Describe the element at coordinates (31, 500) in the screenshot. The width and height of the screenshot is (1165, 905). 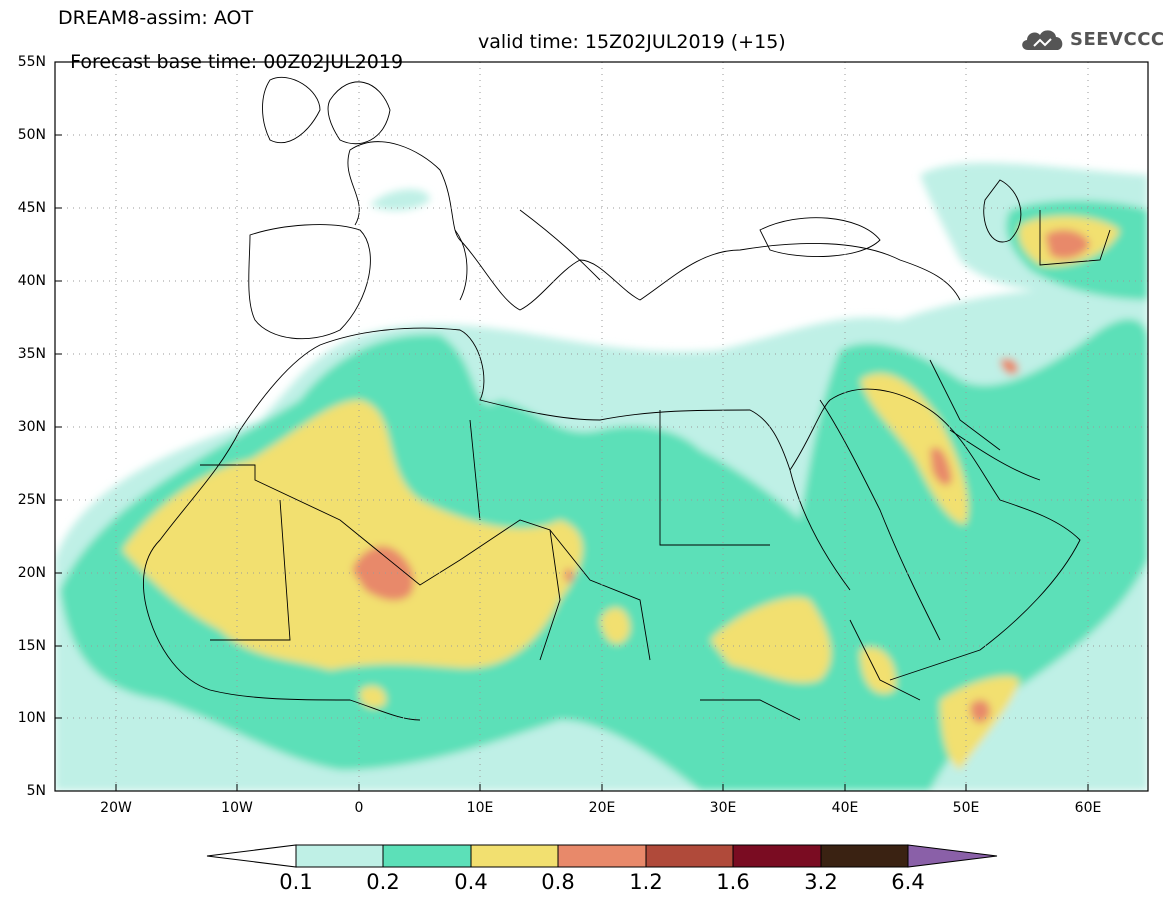
I see `lat-label: 25N` at that location.